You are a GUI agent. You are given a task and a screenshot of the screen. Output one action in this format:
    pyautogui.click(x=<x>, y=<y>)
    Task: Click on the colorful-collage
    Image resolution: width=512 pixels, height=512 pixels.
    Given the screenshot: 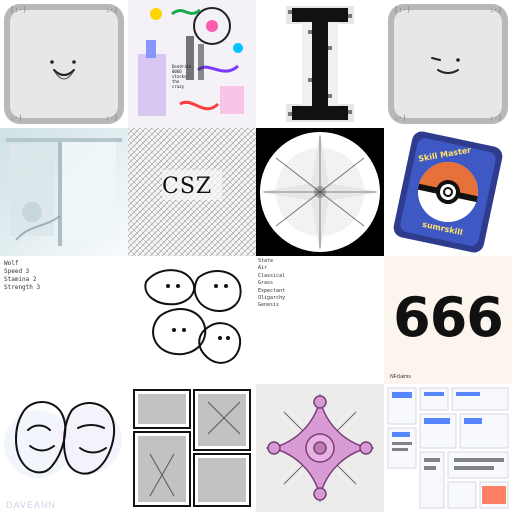 What is the action you would take?
    pyautogui.click(x=192, y=64)
    